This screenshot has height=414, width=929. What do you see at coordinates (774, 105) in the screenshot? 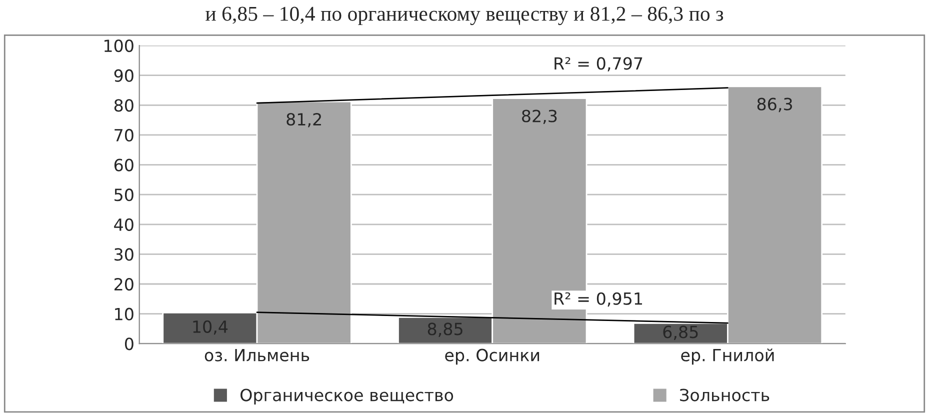
I see `data-label: 86,3` at bounding box center [774, 105].